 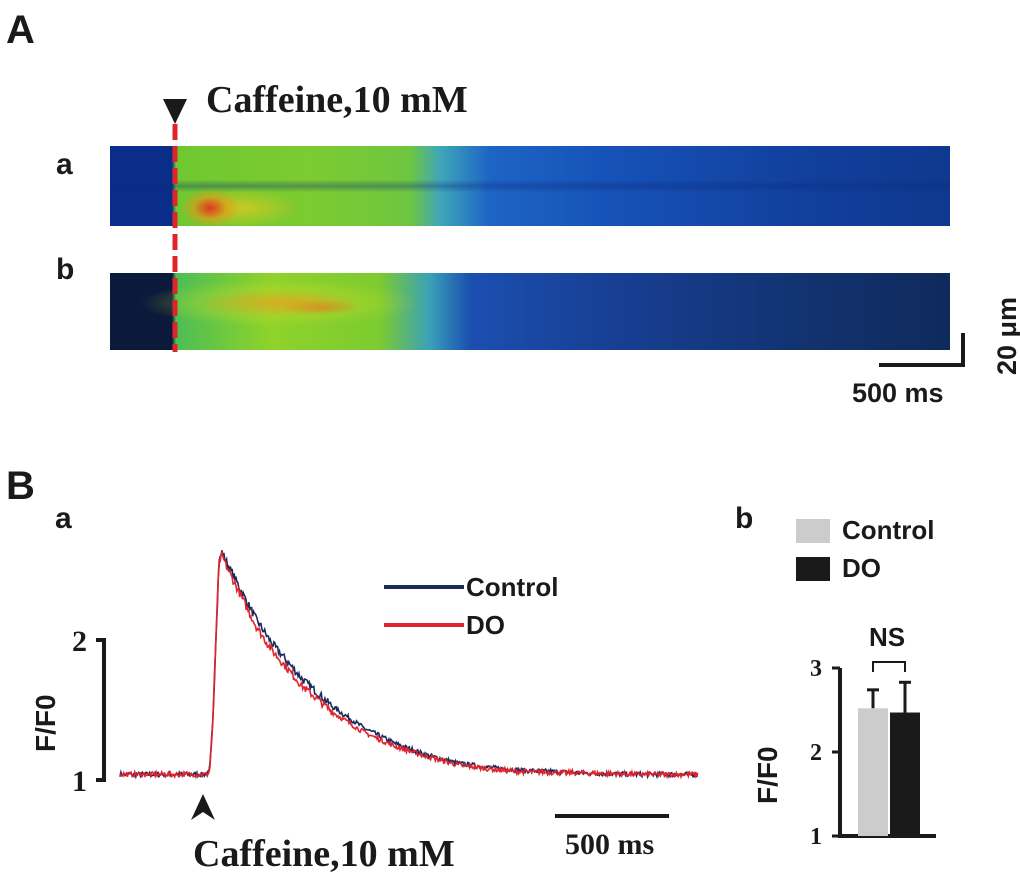 What do you see at coordinates (898, 393) in the screenshot?
I see `panel-a-time-scale-label: 500 ms` at bounding box center [898, 393].